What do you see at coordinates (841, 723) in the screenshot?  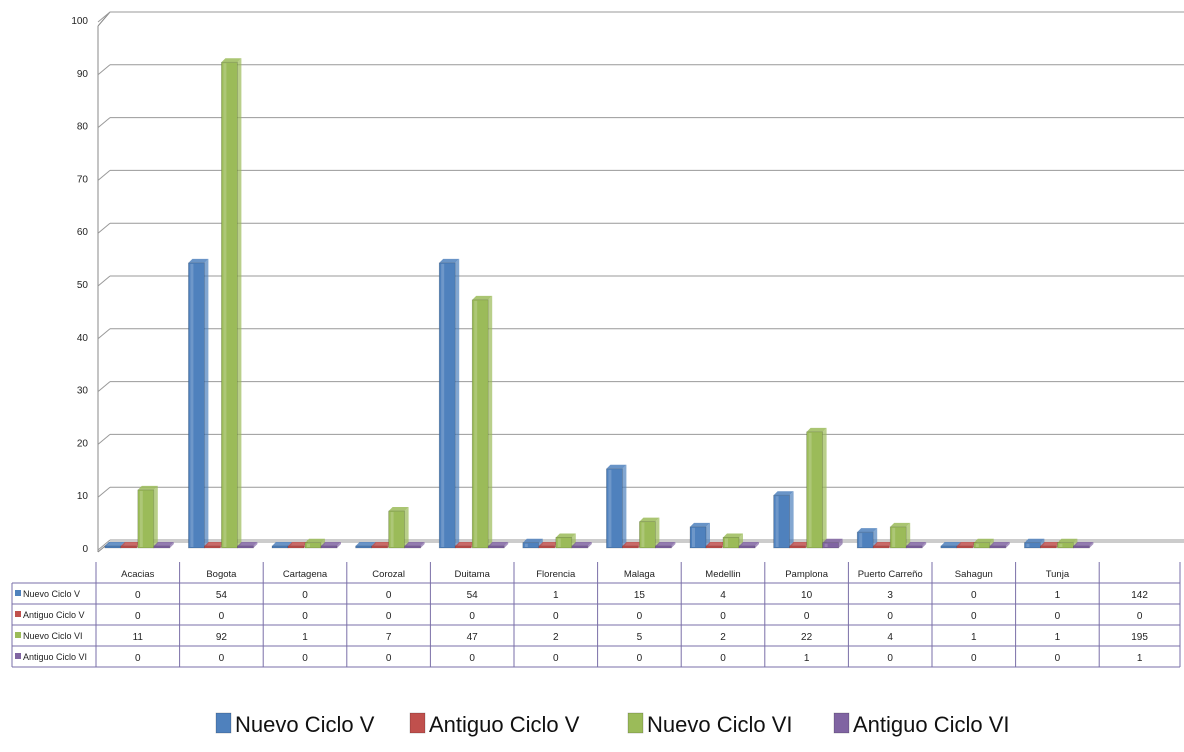 I see `legend-swatch` at bounding box center [841, 723].